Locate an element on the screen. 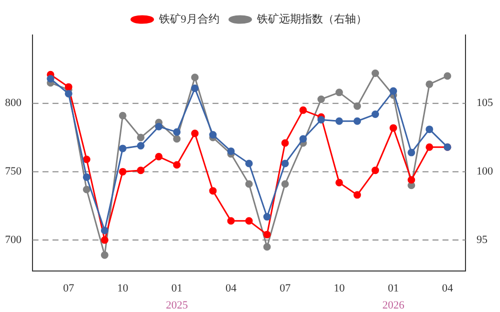 Image resolution: width=500 pixels, height=312 pixels. y-tick-label: 700 is located at coordinates (13, 240).